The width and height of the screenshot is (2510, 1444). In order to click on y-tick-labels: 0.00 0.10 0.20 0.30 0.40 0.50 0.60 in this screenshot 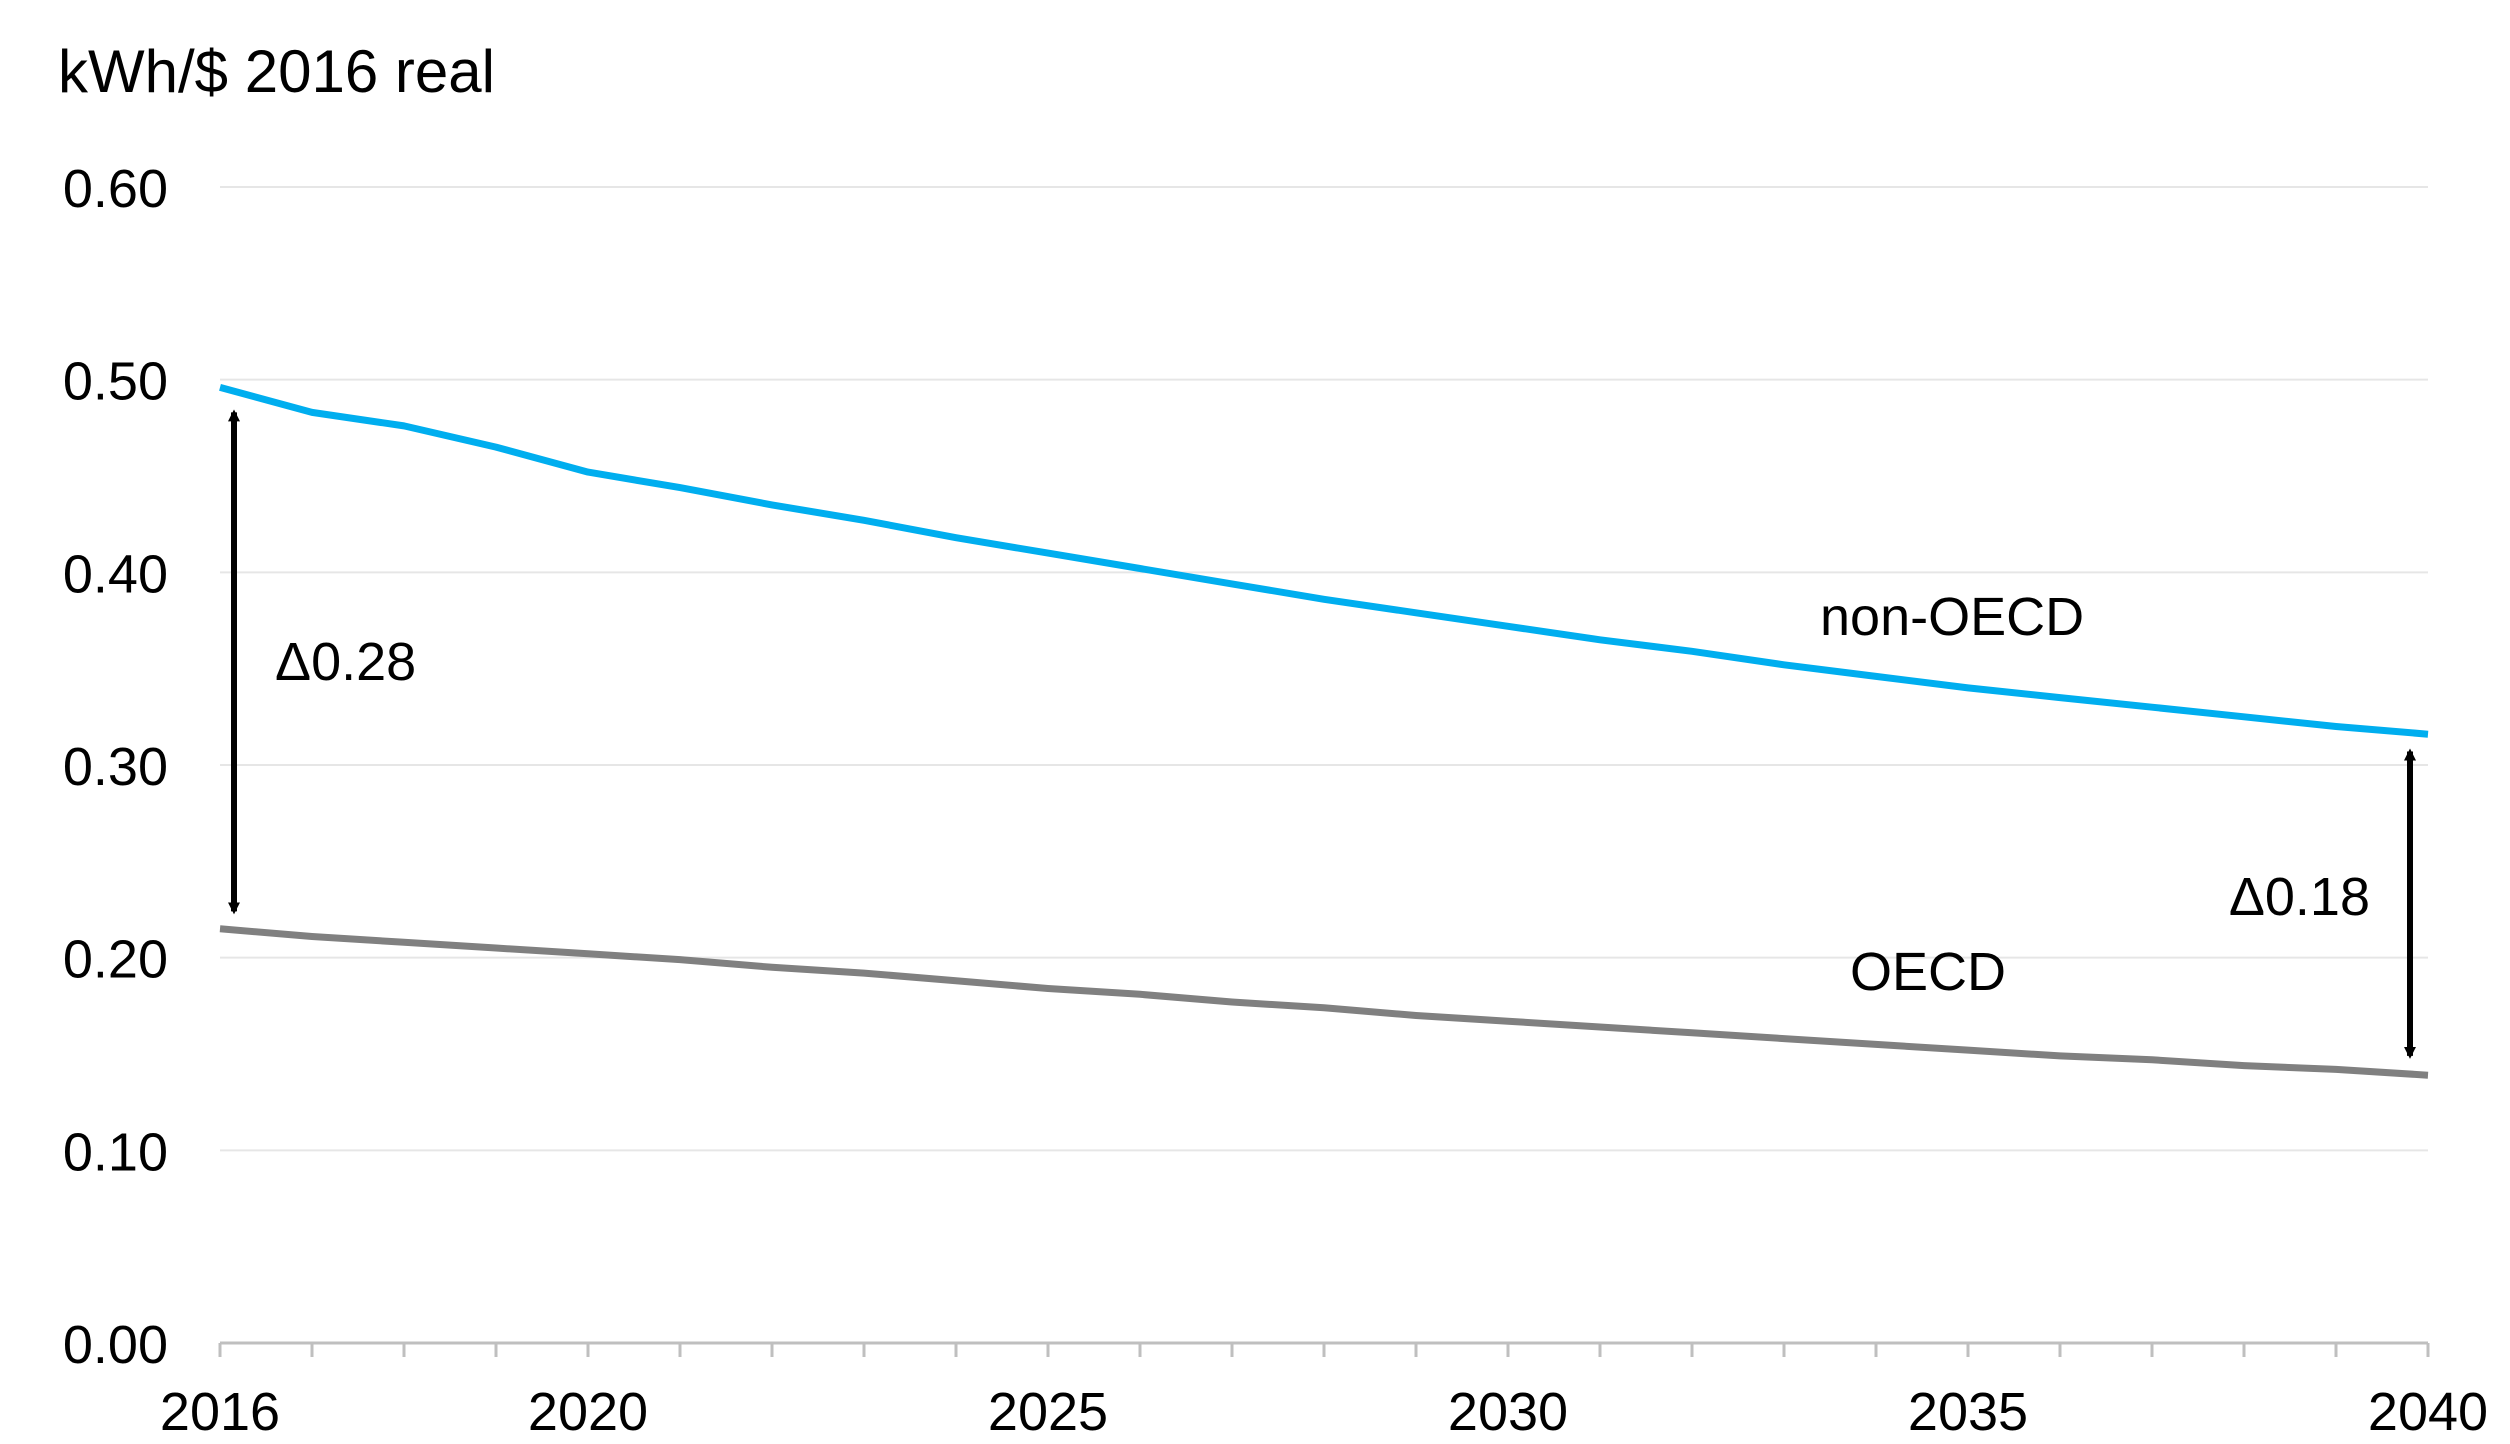, I will do `click(115, 767)`.